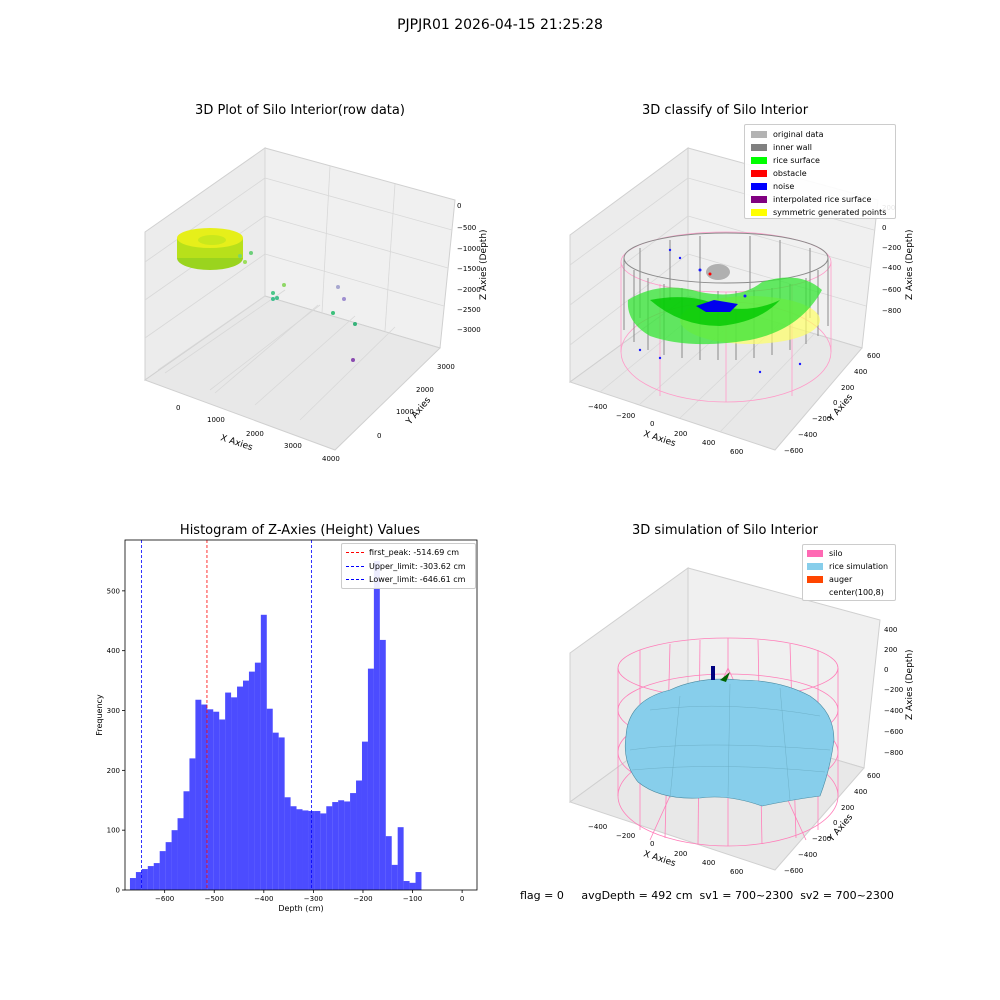 The width and height of the screenshot is (1000, 1000). I want to click on legend-entry: Upper_limit: -303.62 cm, so click(406, 566).